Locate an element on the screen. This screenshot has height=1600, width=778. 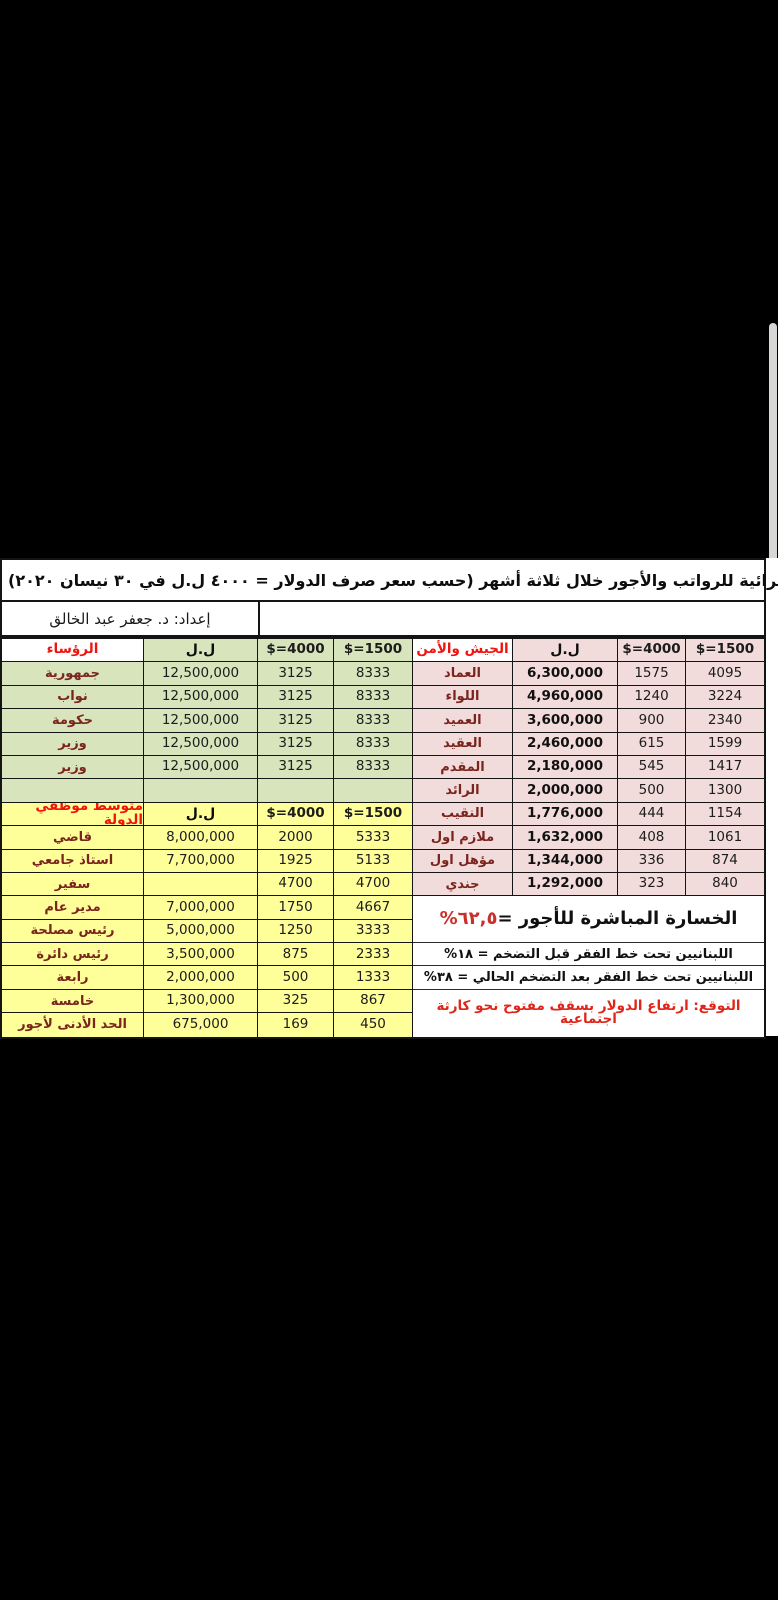
row-label-cell: الرائد is located at coordinates (463, 791).